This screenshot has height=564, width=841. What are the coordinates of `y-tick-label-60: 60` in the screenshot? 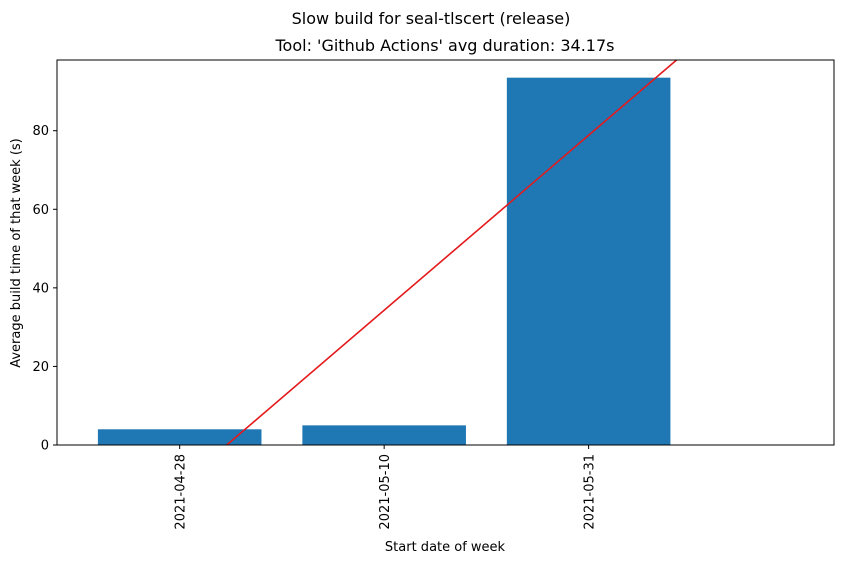 It's located at (40, 210).